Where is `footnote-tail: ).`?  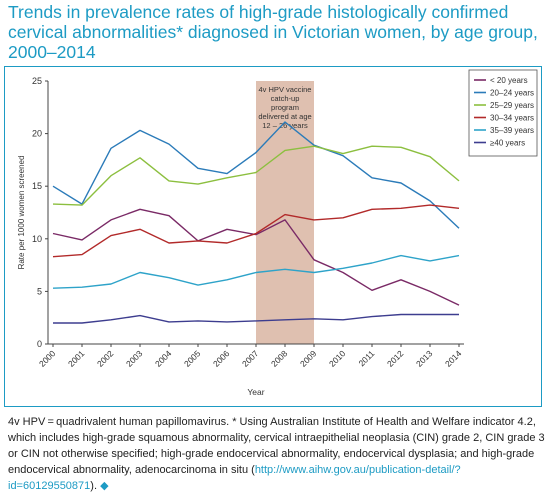 footnote-tail: ). is located at coordinates (94, 486).